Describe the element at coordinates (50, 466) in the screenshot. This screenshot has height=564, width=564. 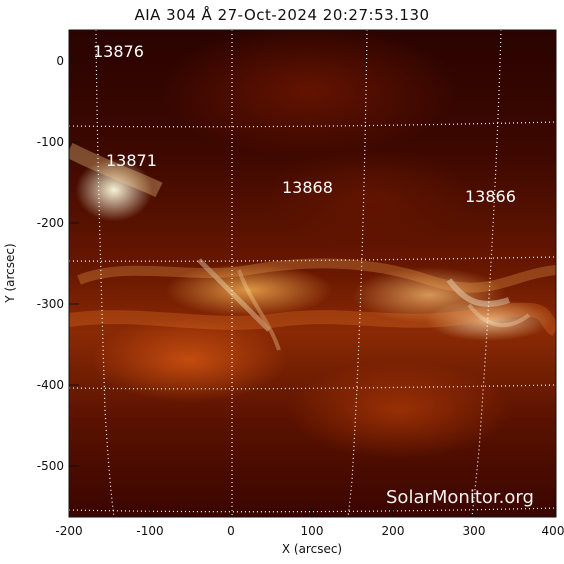
I see `y-tick-label: -500` at that location.